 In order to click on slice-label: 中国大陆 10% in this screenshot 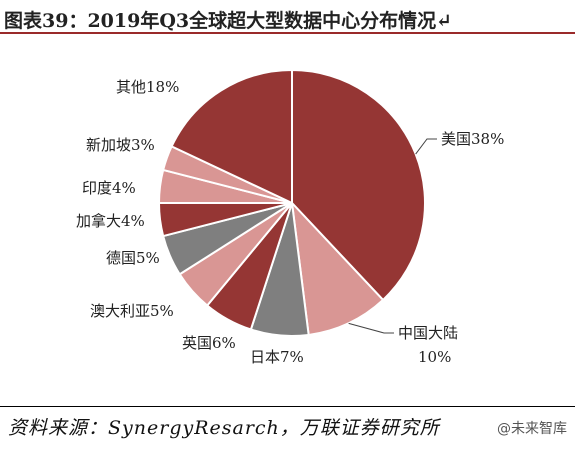, I will do `click(428, 345)`.